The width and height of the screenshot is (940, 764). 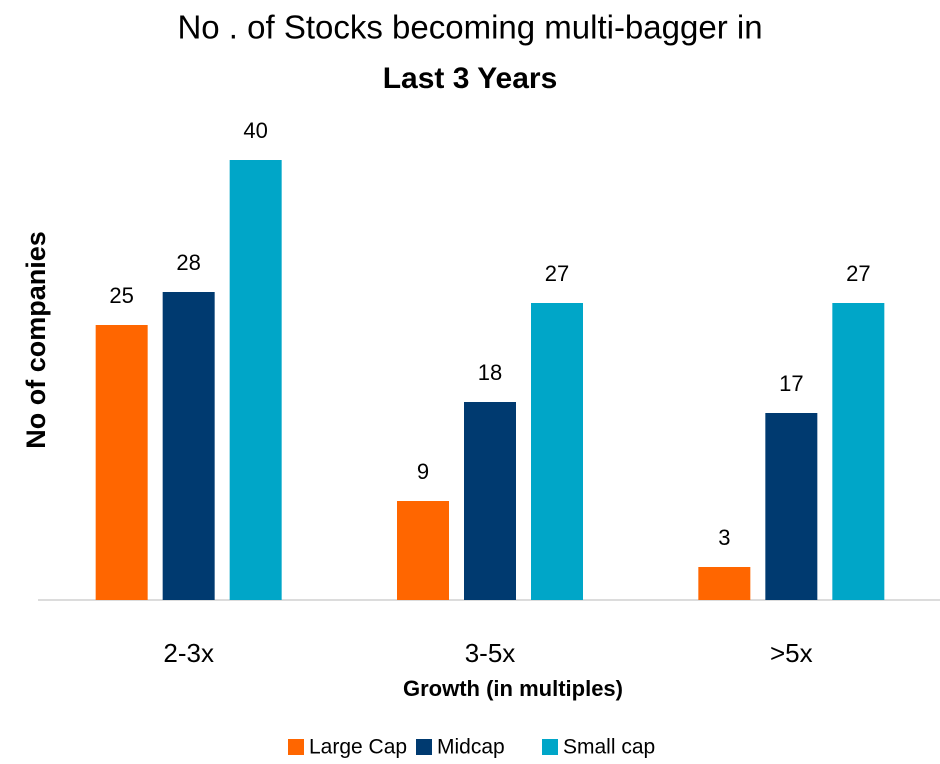 I want to click on legend-label: Midcap, so click(x=471, y=747).